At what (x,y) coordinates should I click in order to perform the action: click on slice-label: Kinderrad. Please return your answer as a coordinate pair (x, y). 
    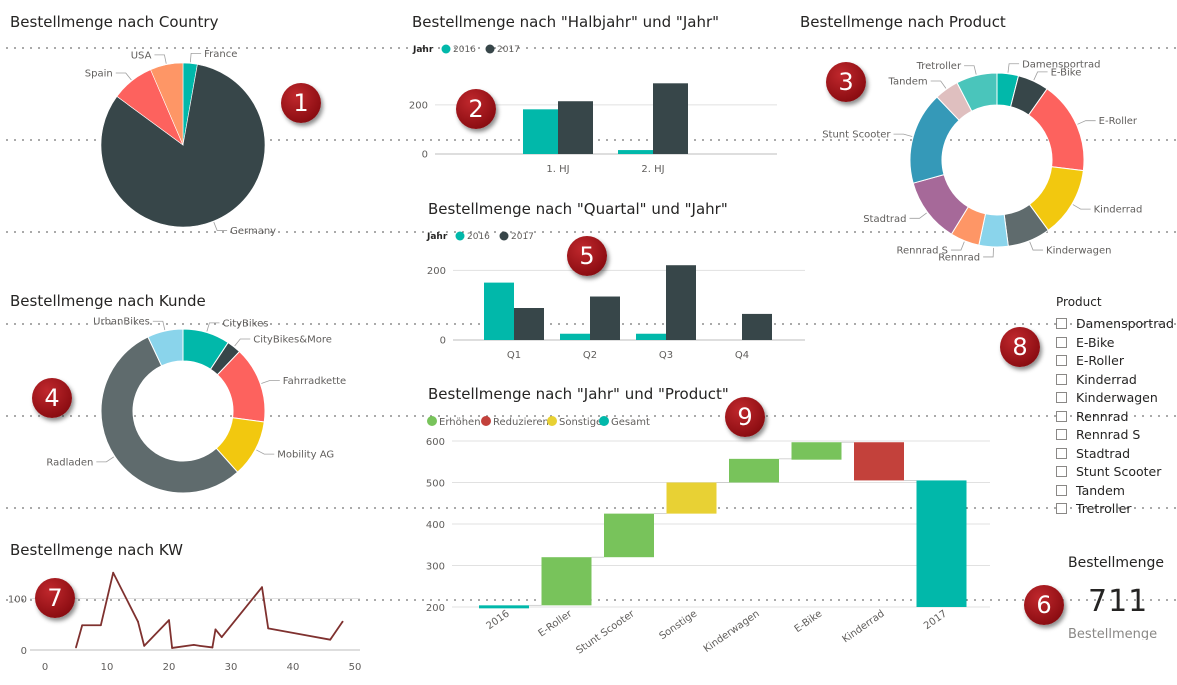
    Looking at the image, I should click on (1118, 210).